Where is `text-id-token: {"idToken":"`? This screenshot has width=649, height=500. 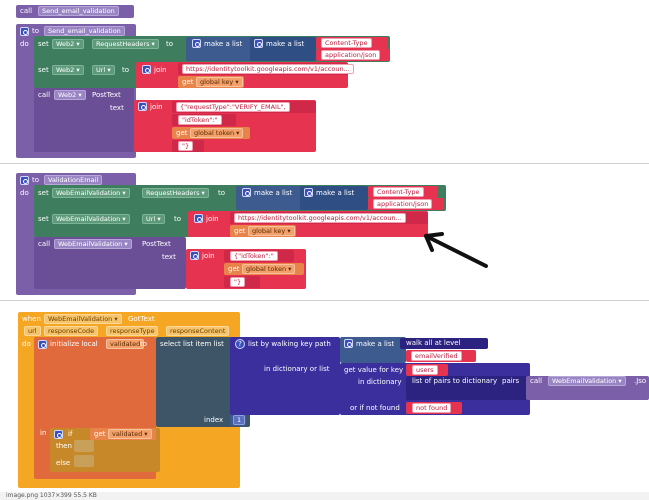 text-id-token: {"idToken":" is located at coordinates (259, 256).